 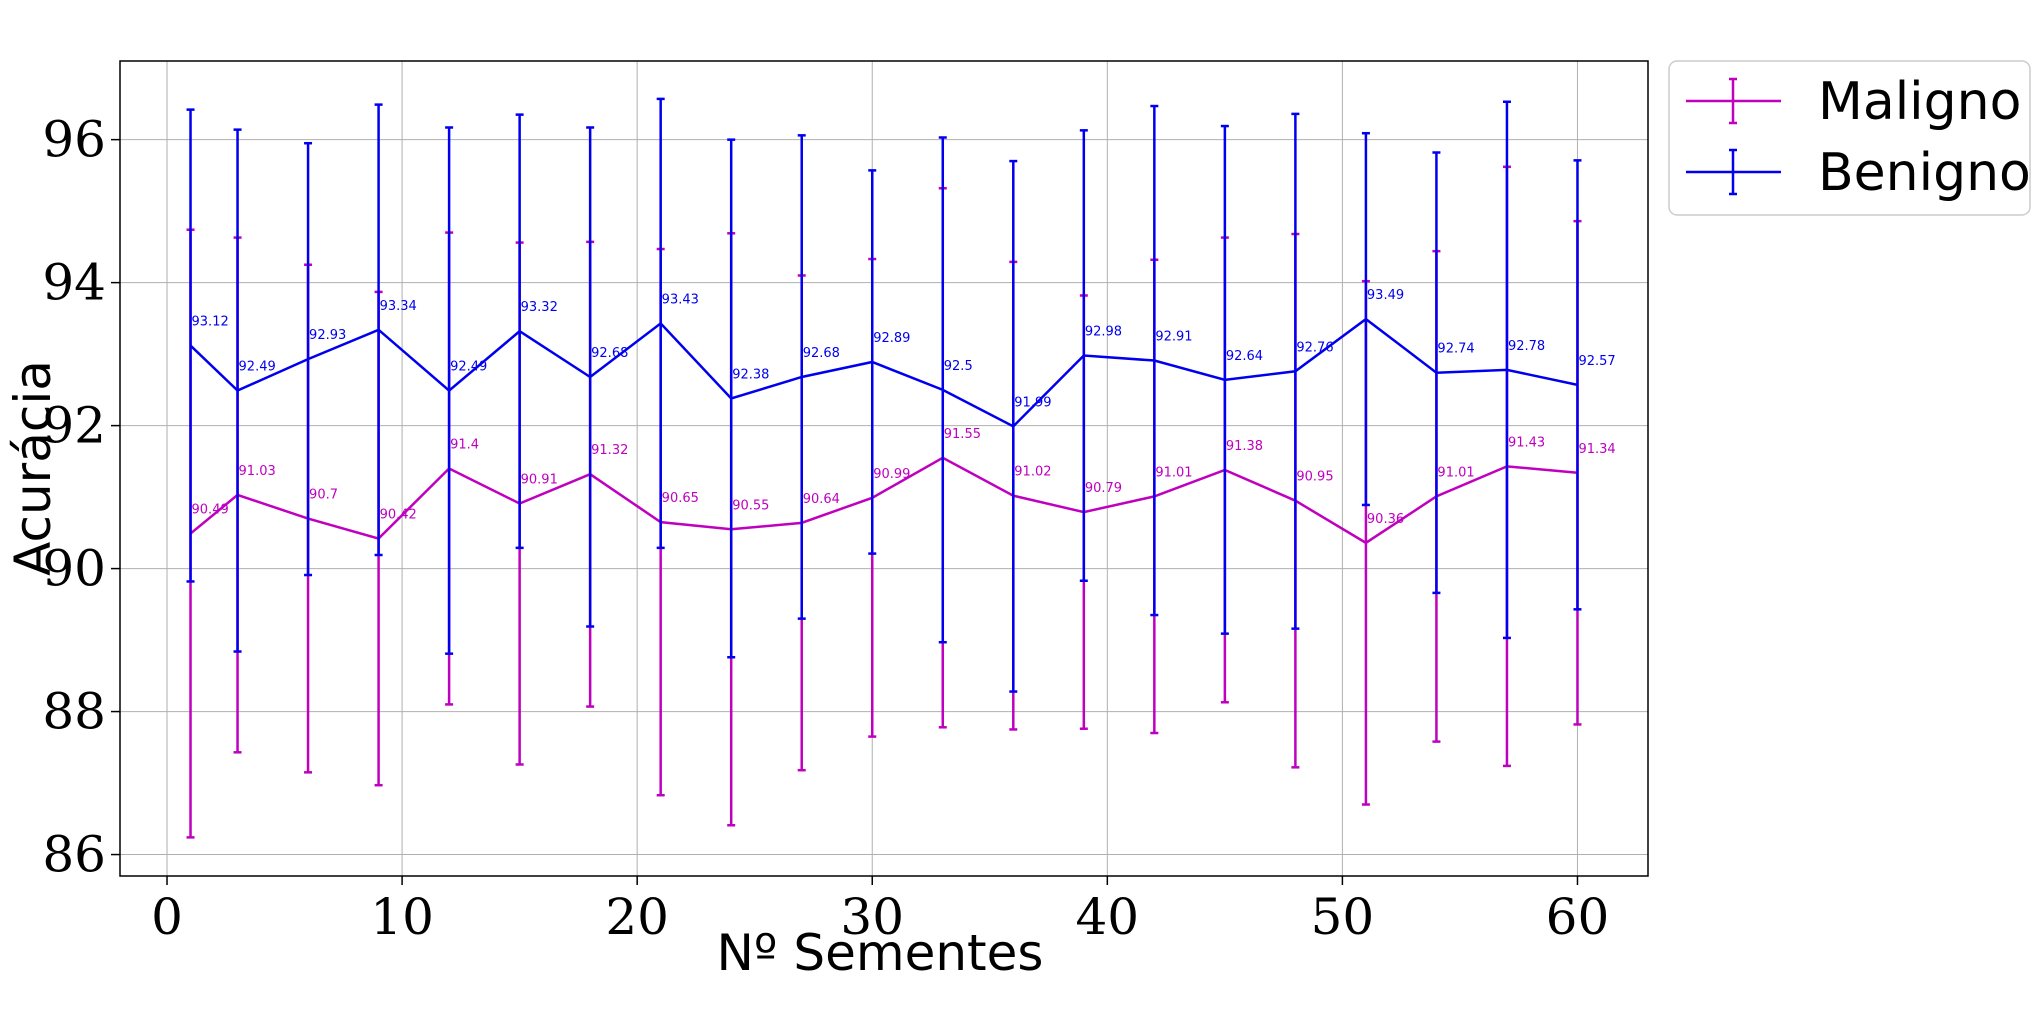 What do you see at coordinates (33, 468) in the screenshot?
I see `y-axis-title: Acurácia` at bounding box center [33, 468].